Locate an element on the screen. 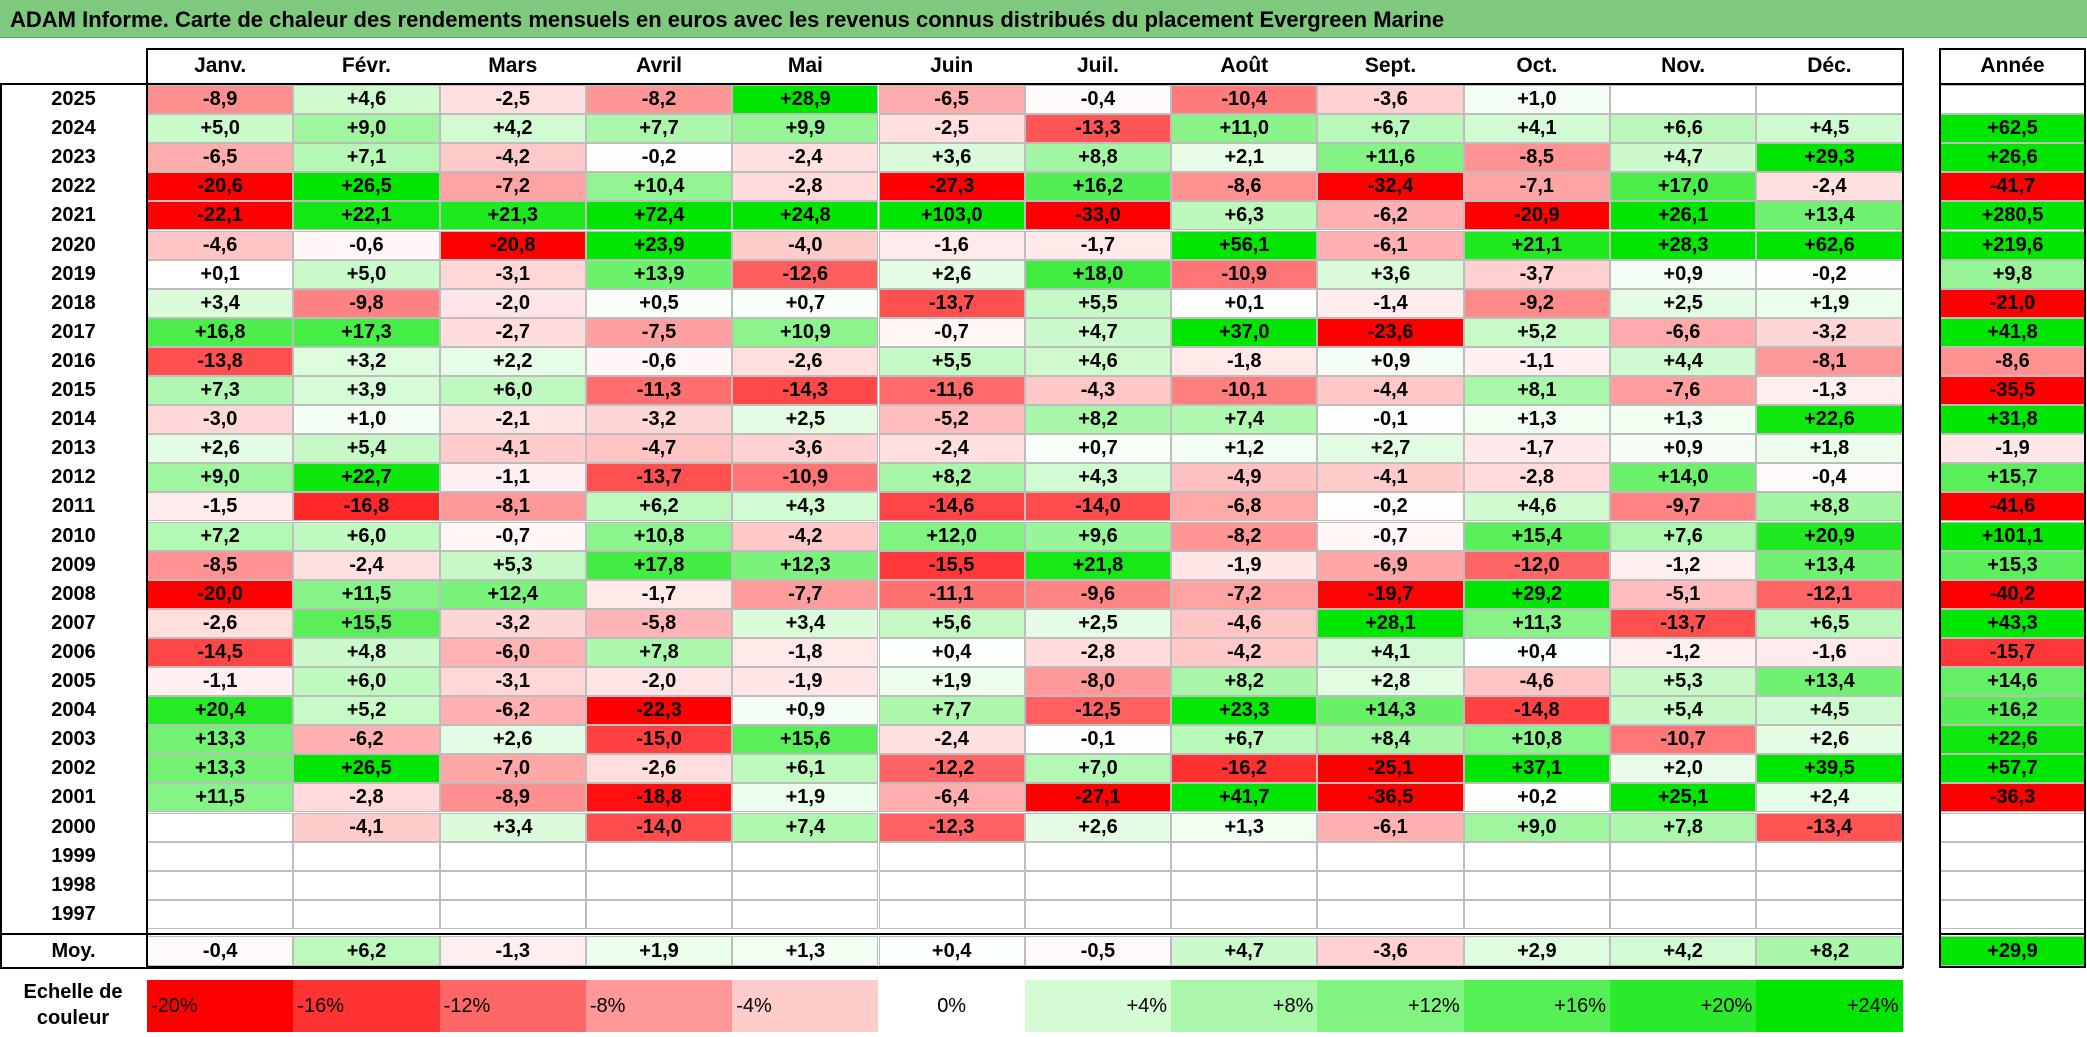 This screenshot has height=1037, width=2087. heatmap-cell: +5,0 is located at coordinates (366, 274).